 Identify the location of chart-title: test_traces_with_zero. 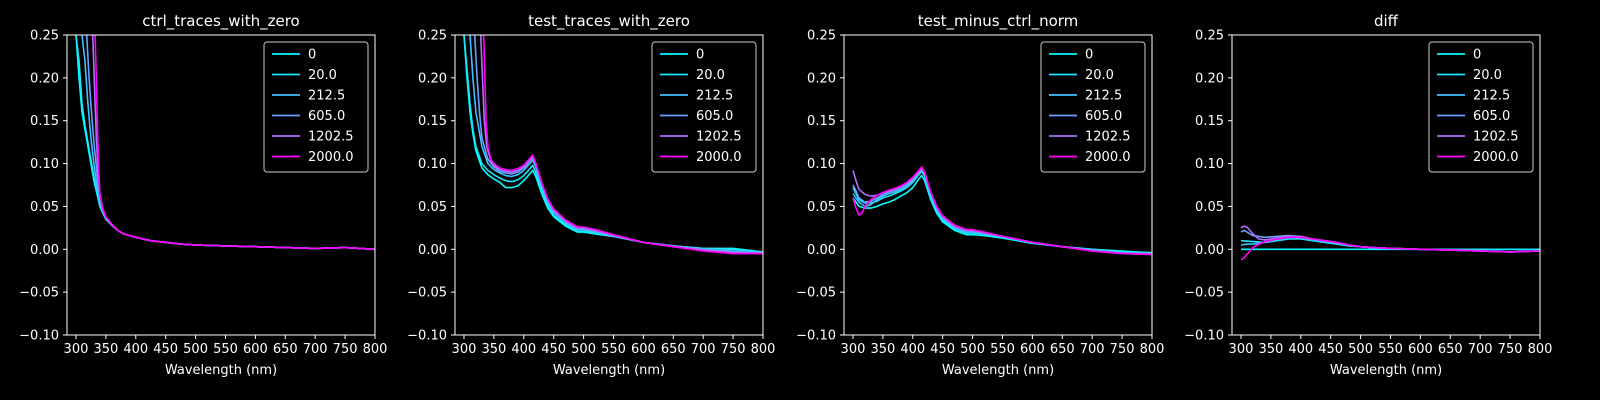
(609, 21).